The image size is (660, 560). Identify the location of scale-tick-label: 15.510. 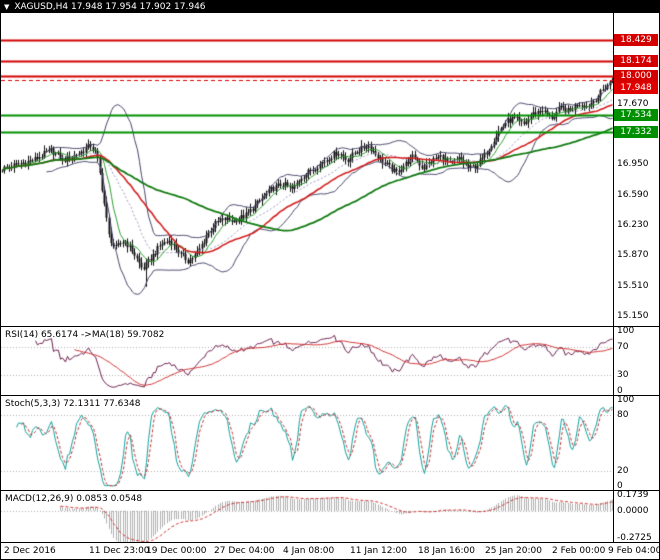
(633, 285).